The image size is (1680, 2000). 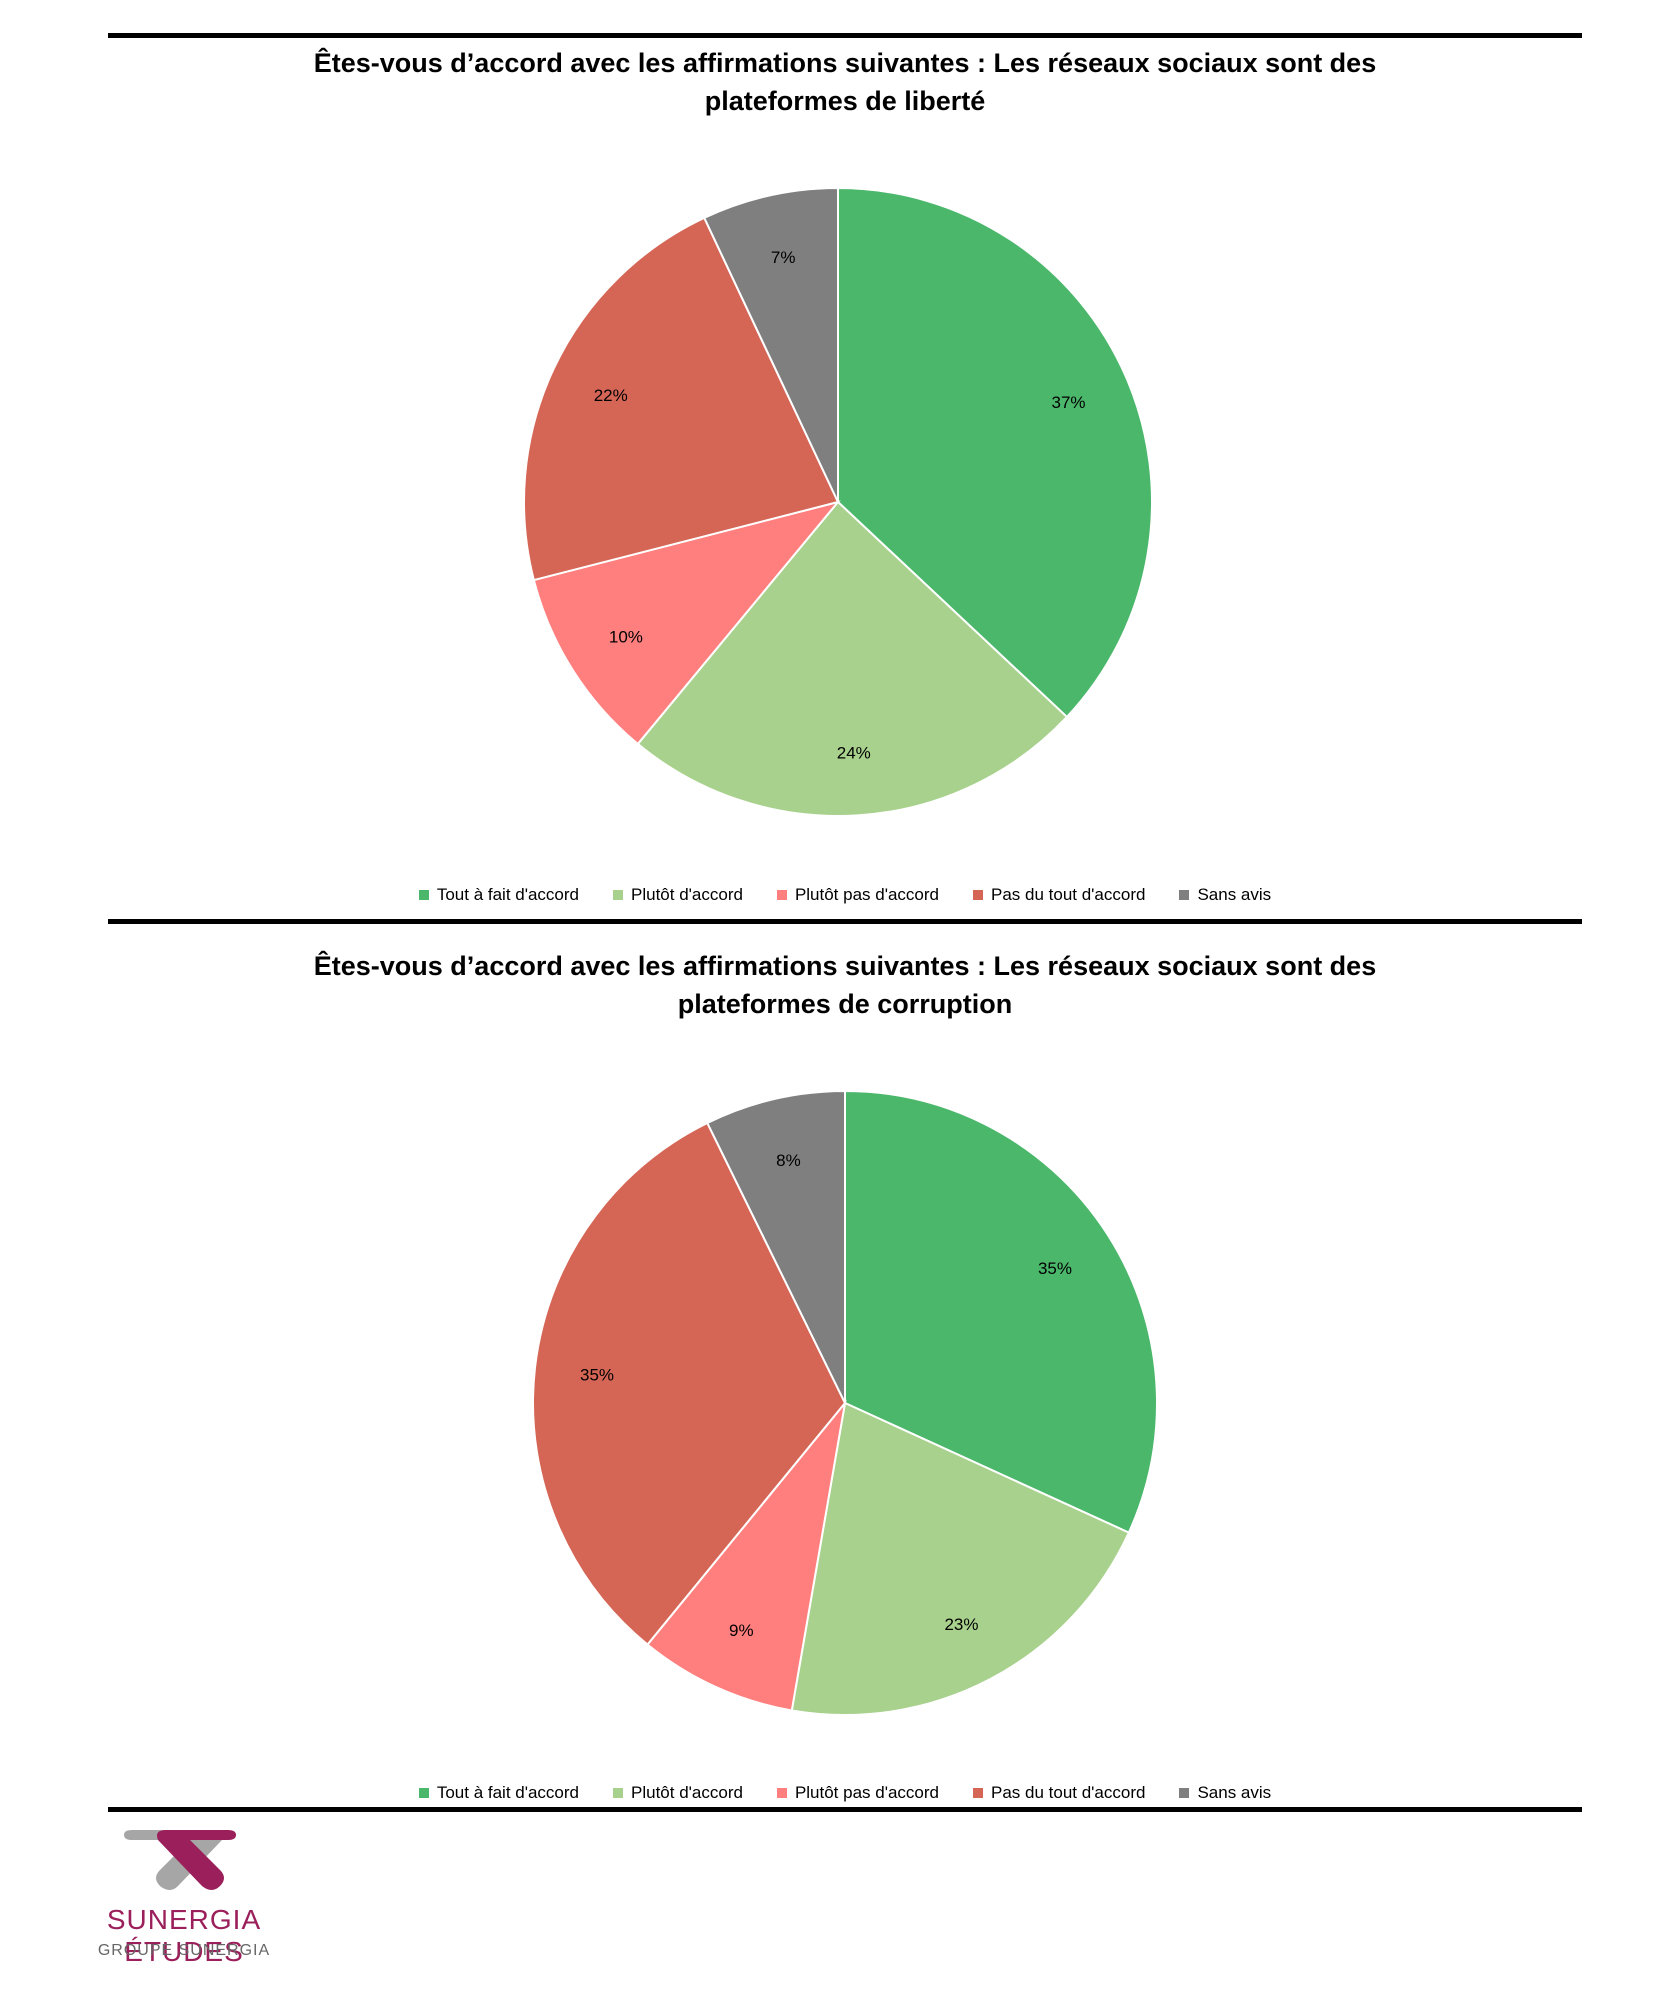 I want to click on top-rule, so click(x=845, y=35).